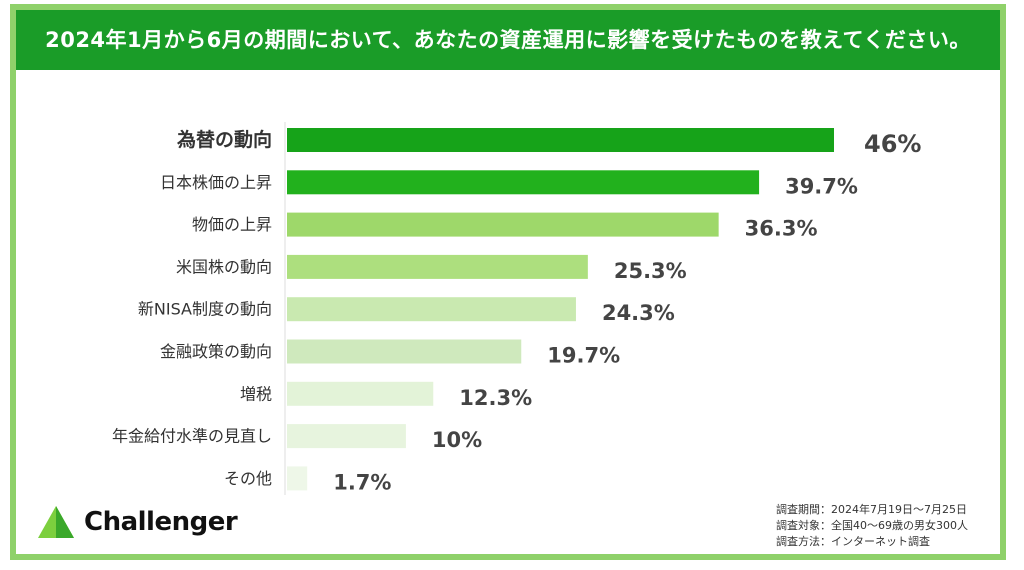 This screenshot has height=570, width=1024. Describe the element at coordinates (650, 271) in the screenshot. I see `value-label: 25.3%` at that location.